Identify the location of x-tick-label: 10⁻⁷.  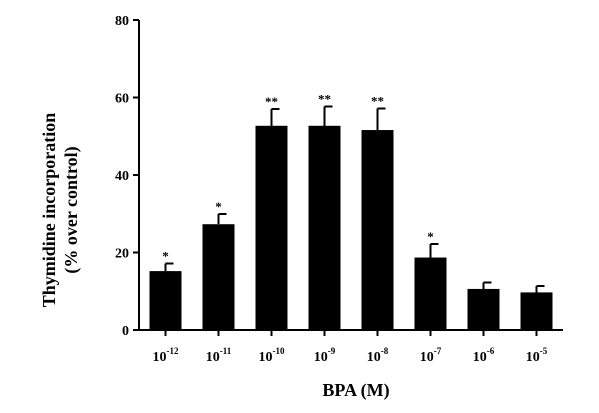
(431, 355).